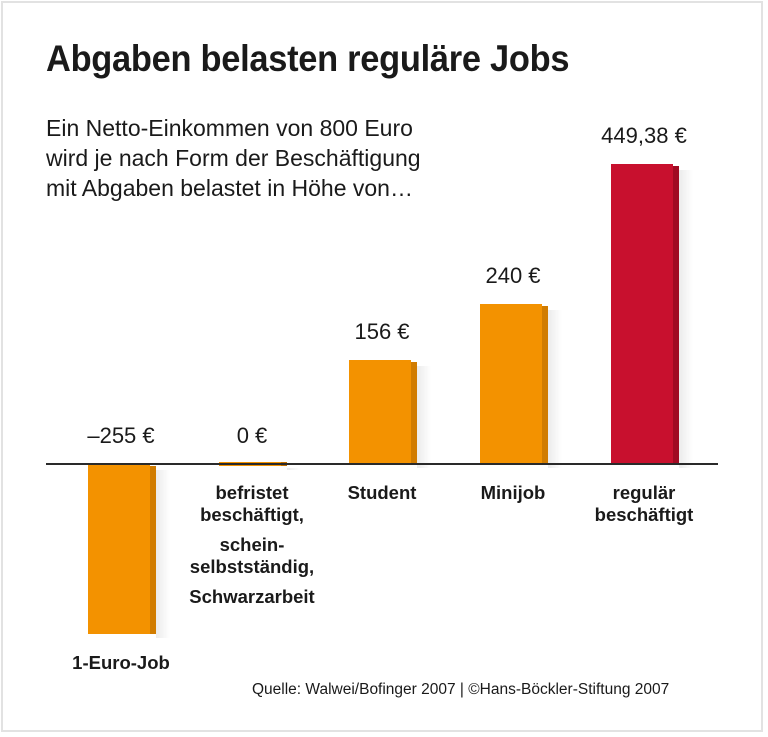 This screenshot has height=737, width=768. I want to click on chart-title: Abgaben belasten reguläre Jobs, so click(308, 58).